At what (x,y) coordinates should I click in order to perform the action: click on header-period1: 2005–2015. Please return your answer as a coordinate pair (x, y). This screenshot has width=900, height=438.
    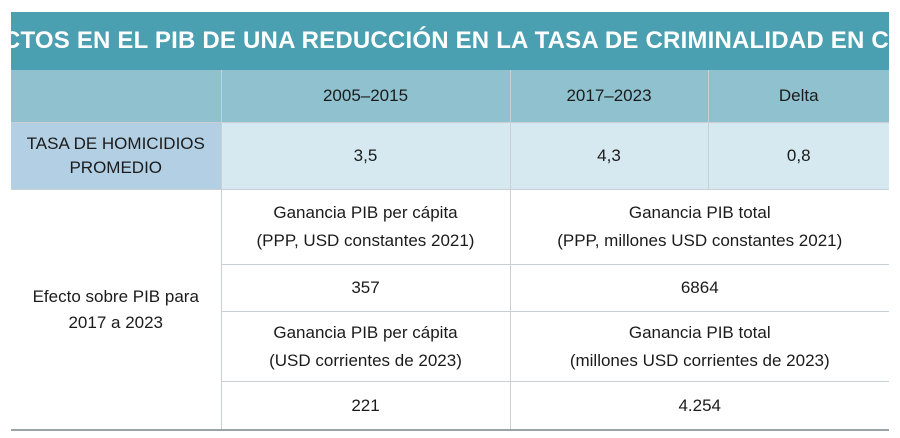
    Looking at the image, I should click on (365, 96).